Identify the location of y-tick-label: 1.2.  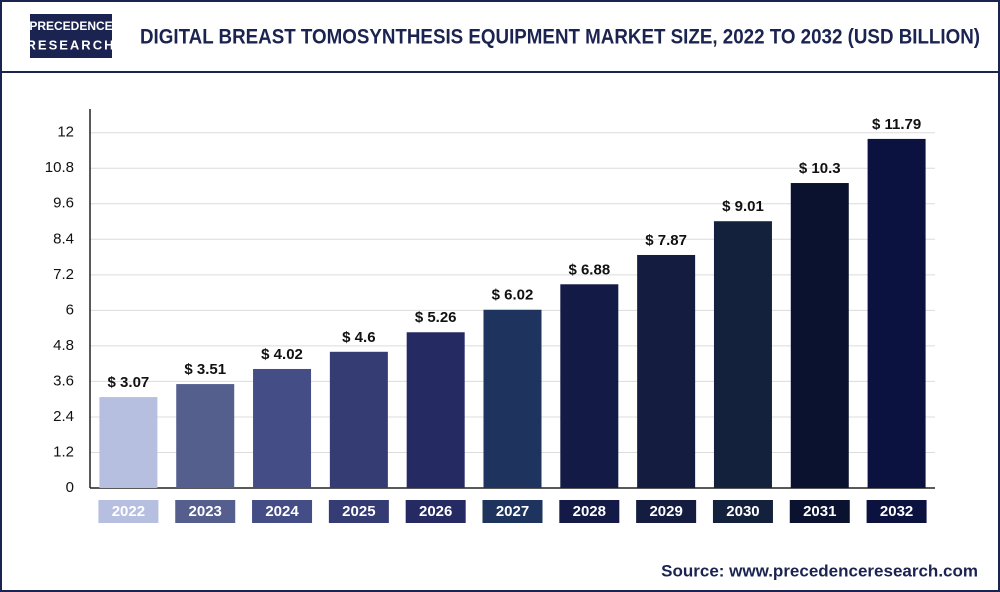
(63, 451).